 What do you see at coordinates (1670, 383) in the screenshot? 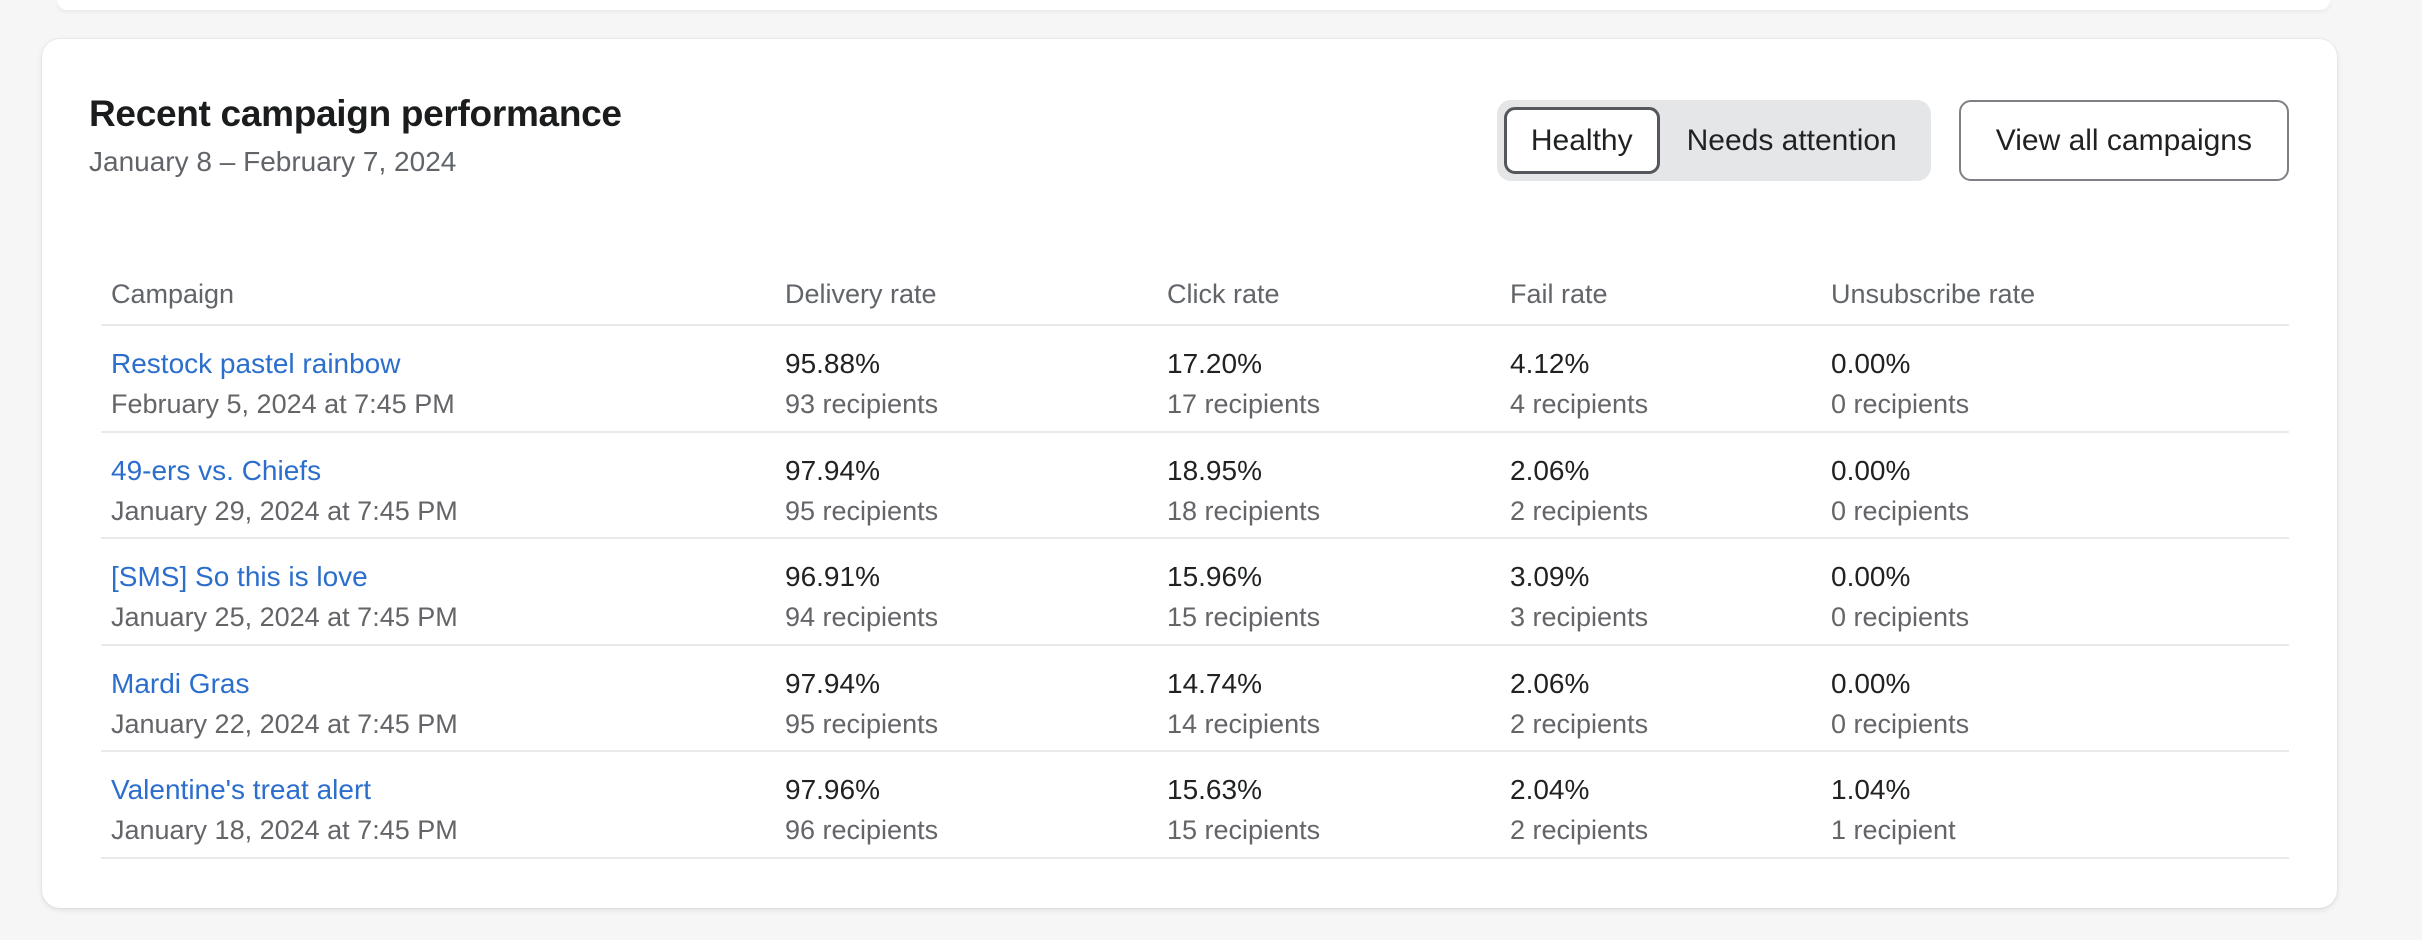
I see `fail-rate-cell: 4.12% 4 recipients` at bounding box center [1670, 383].